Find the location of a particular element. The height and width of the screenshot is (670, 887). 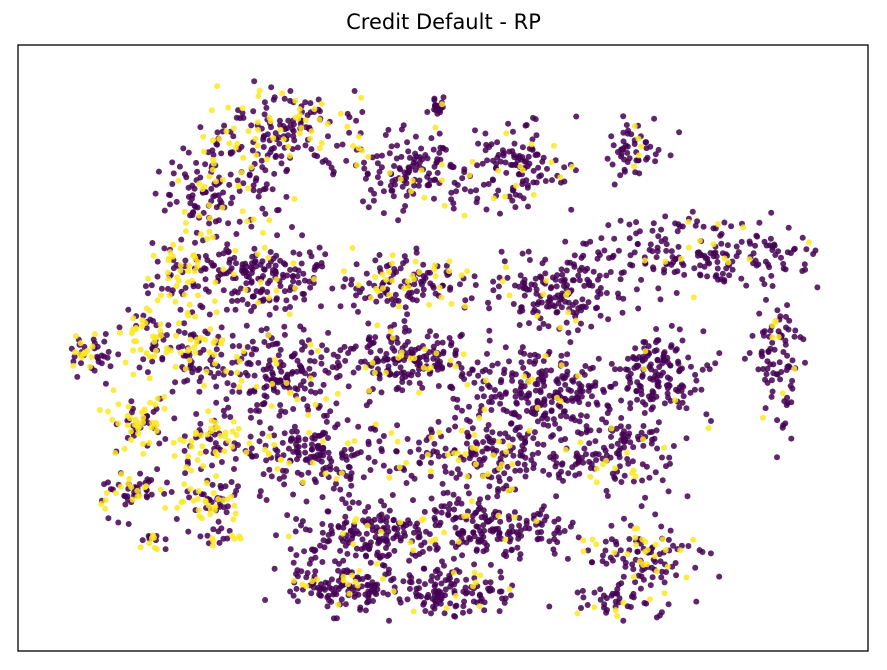

chart-title: Credit Default - RP is located at coordinates (443, 22).